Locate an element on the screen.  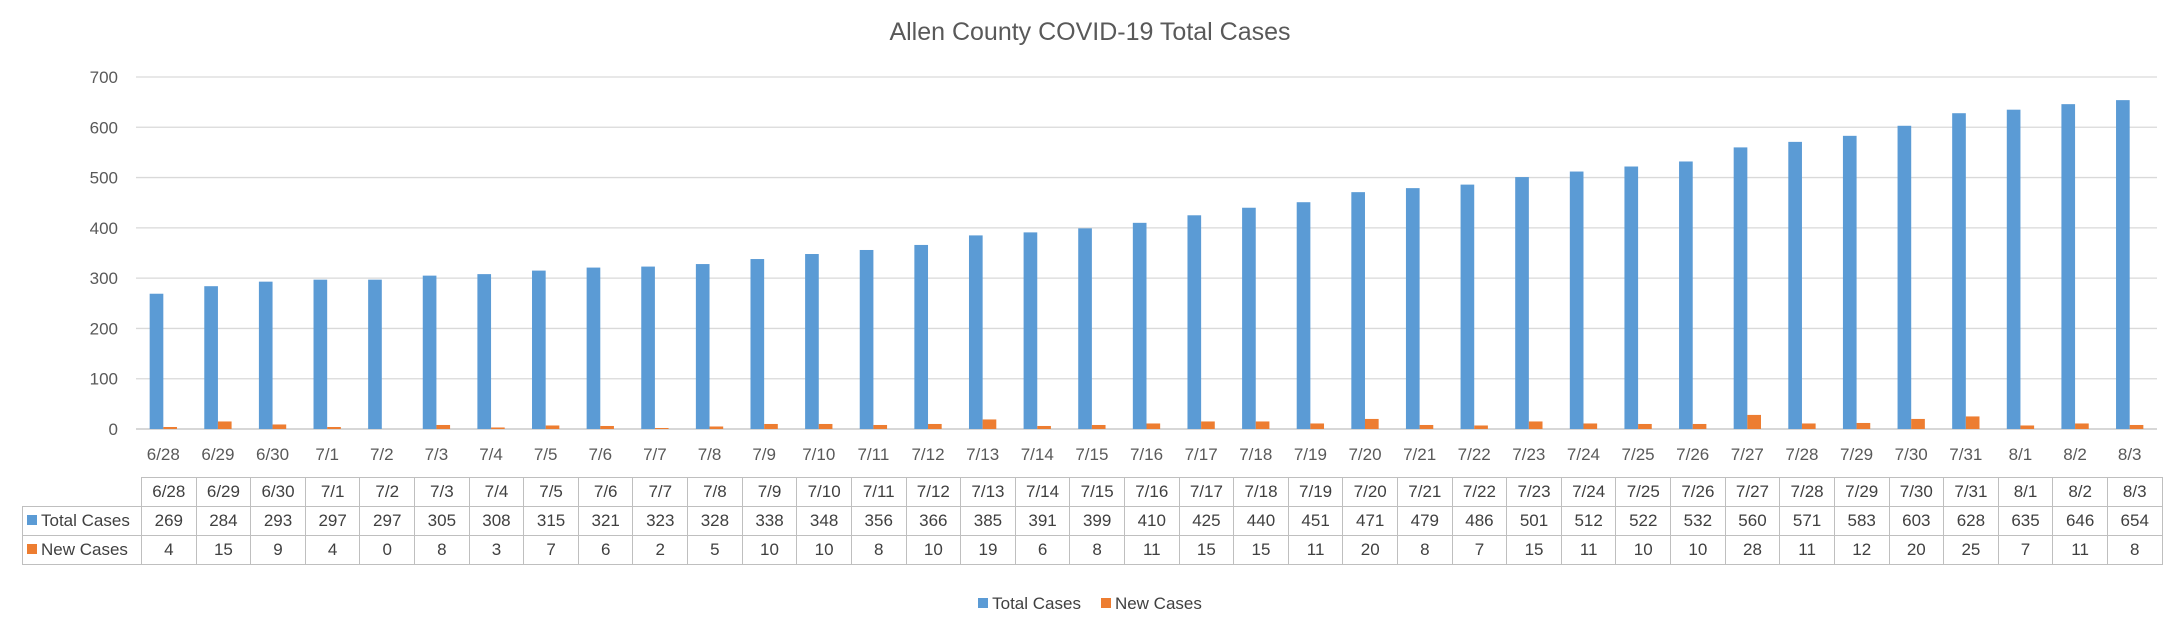
table-cell: 293 is located at coordinates (278, 521).